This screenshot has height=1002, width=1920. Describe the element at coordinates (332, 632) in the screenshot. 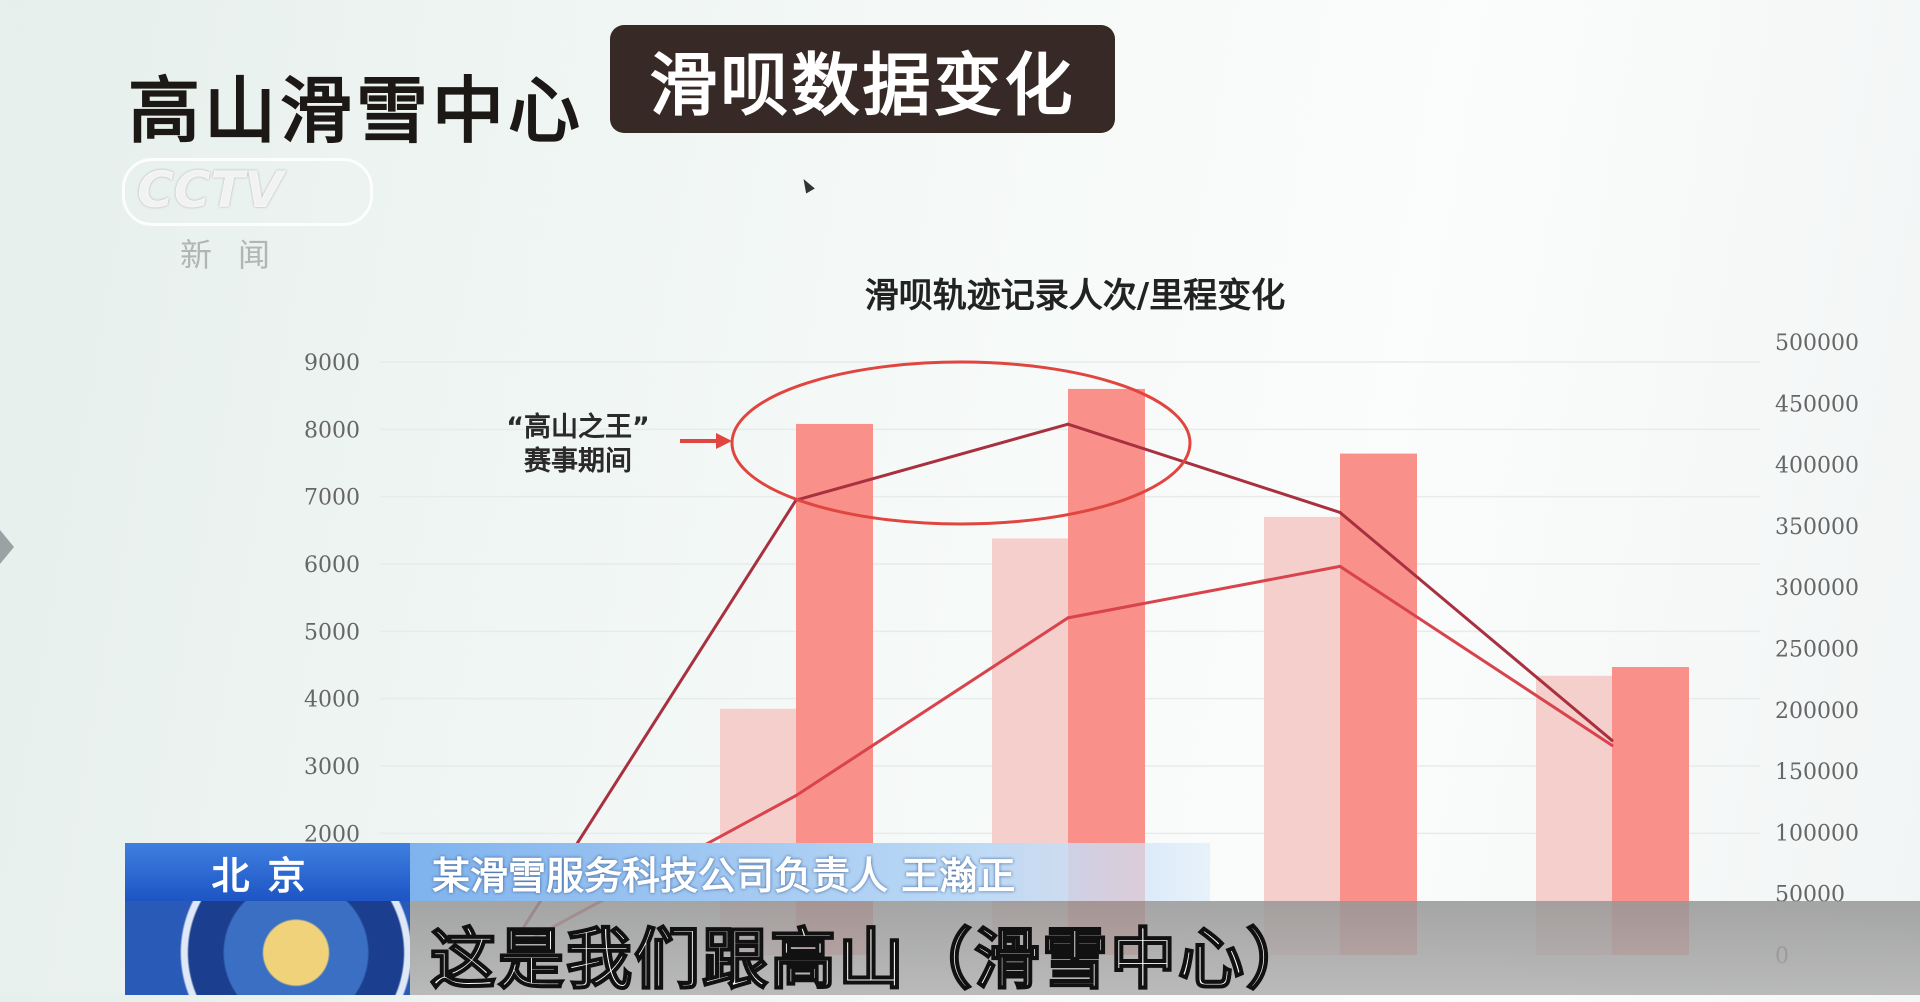

I see `left-axis-tick: 5000` at that location.